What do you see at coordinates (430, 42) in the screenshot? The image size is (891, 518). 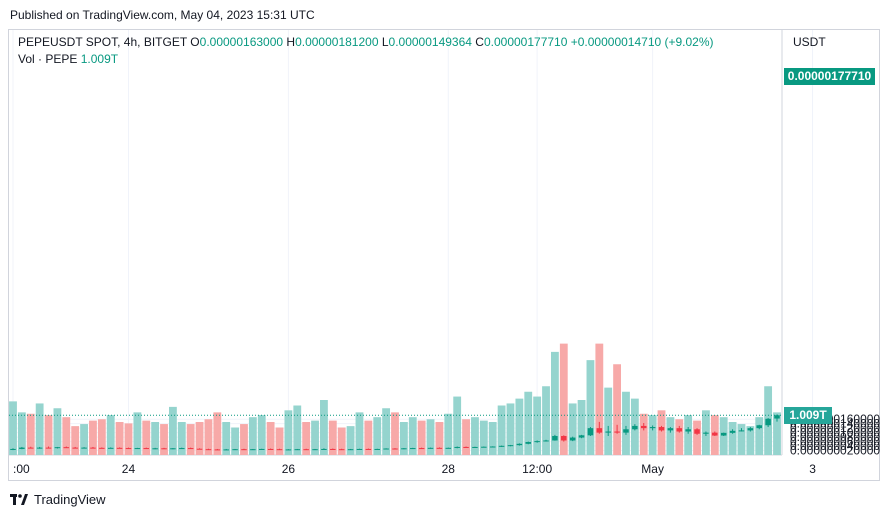 I see `low-value: 0.00000149364` at bounding box center [430, 42].